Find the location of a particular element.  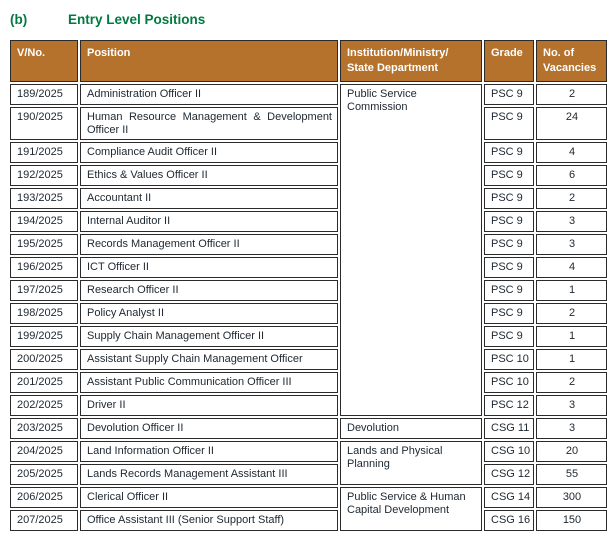

section-title: Entry Level Positions is located at coordinates (137, 19).